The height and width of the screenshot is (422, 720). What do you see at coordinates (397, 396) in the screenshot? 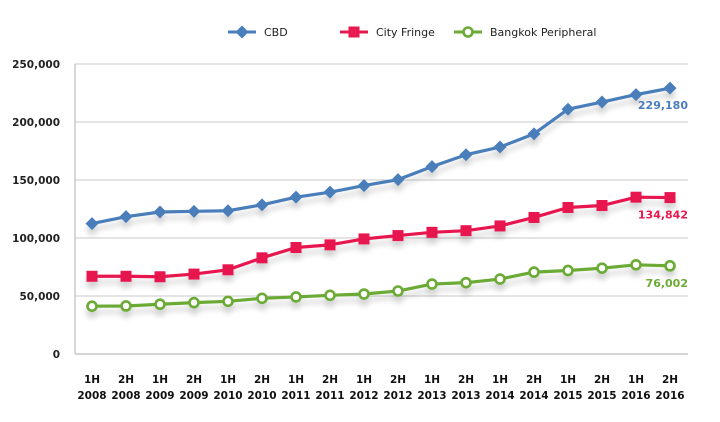
I see `x-tick-label-year: 2012` at bounding box center [397, 396].